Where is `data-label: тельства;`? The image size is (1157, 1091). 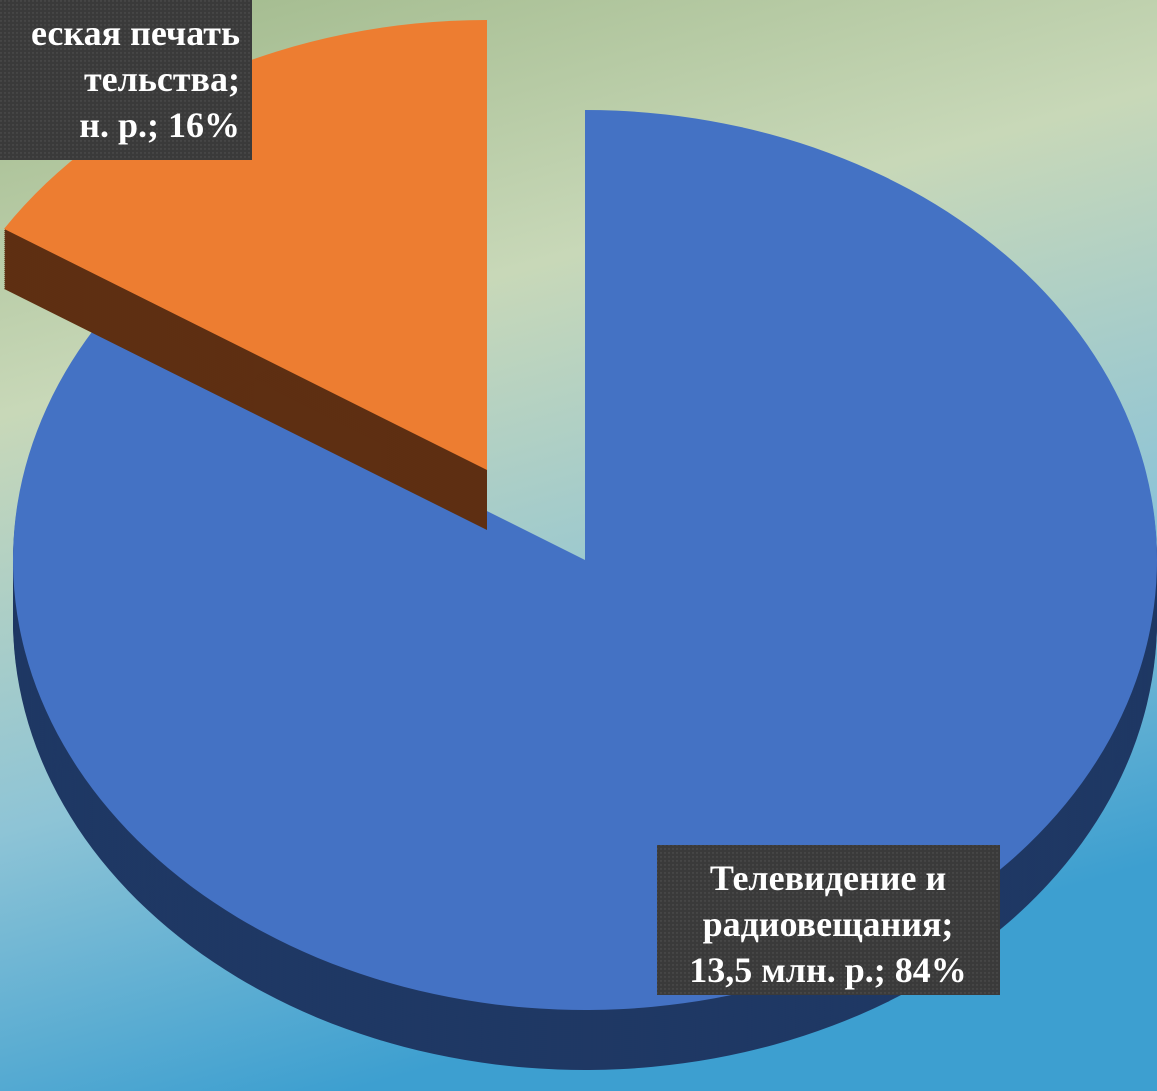
data-label: тельства; is located at coordinates (162, 79).